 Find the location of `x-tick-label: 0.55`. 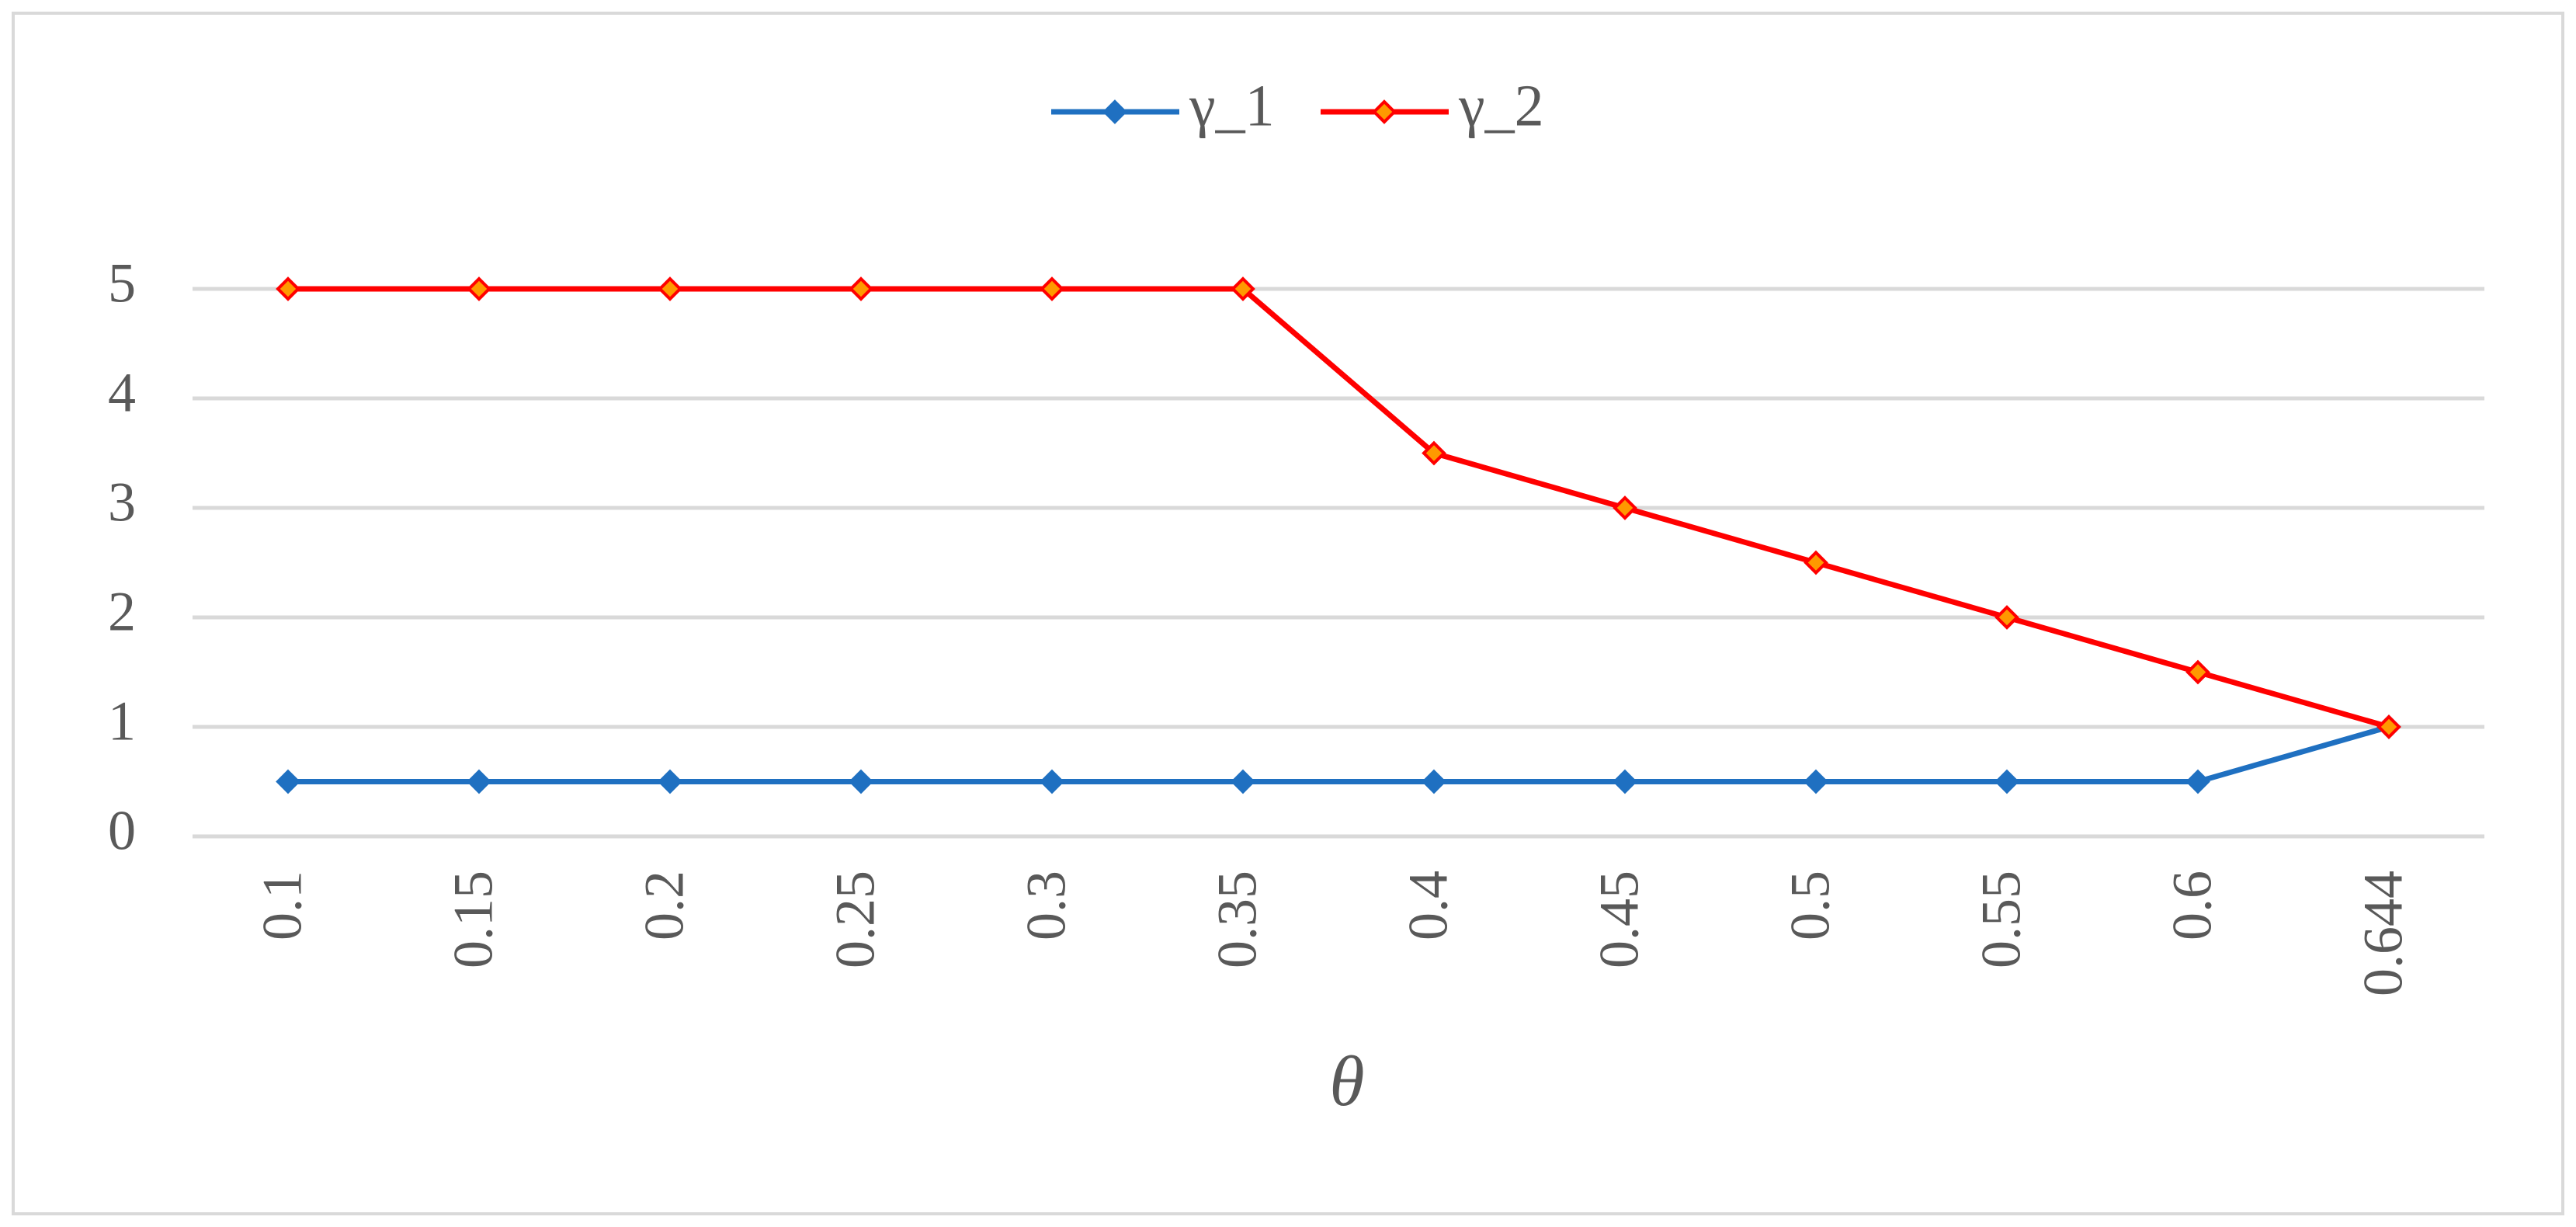

x-tick-label: 0.55 is located at coordinates (2001, 919).